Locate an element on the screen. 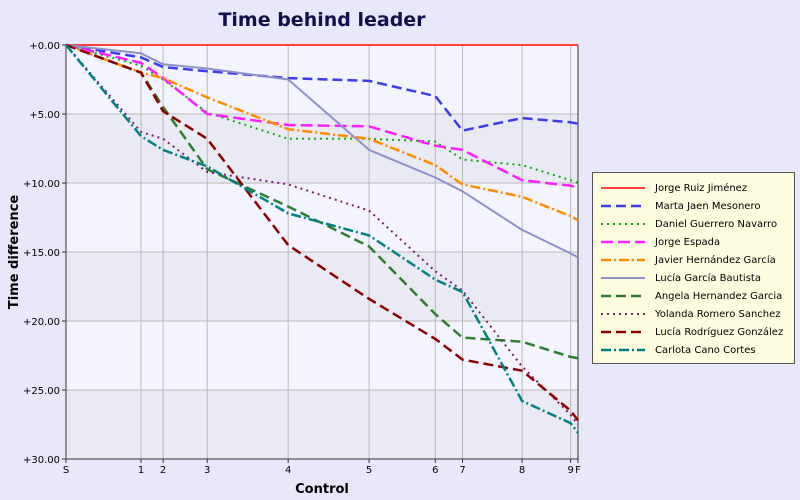 The image size is (800, 500). y-tick-label: +30.00 is located at coordinates (41, 460).